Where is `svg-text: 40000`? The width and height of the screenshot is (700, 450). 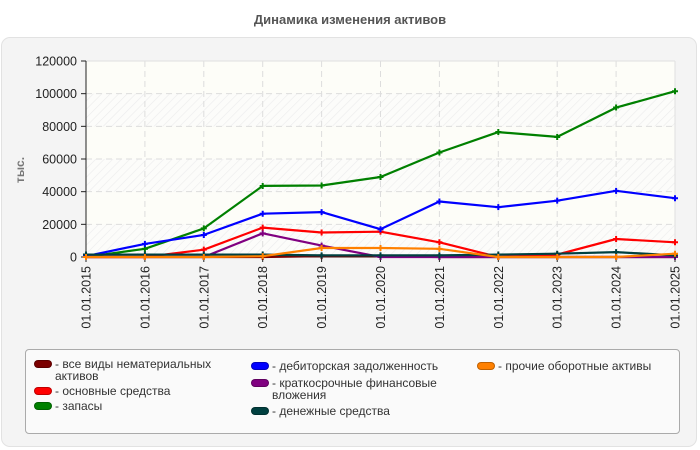
svg-text: 40000 is located at coordinates (59, 192).